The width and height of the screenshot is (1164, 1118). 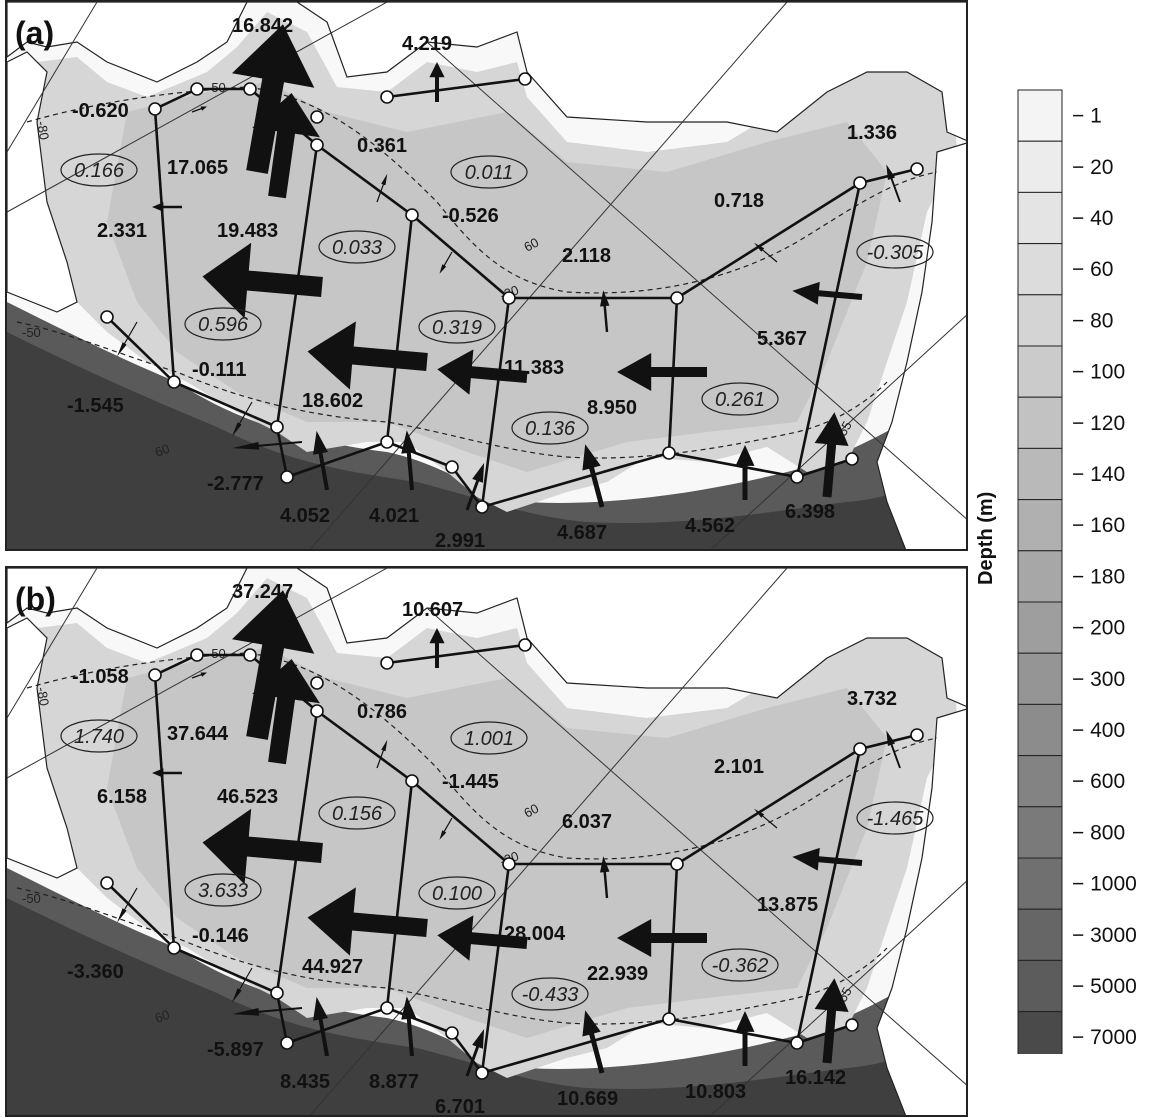 What do you see at coordinates (1087, 116) in the screenshot?
I see `legend-tick-label: − 1` at bounding box center [1087, 116].